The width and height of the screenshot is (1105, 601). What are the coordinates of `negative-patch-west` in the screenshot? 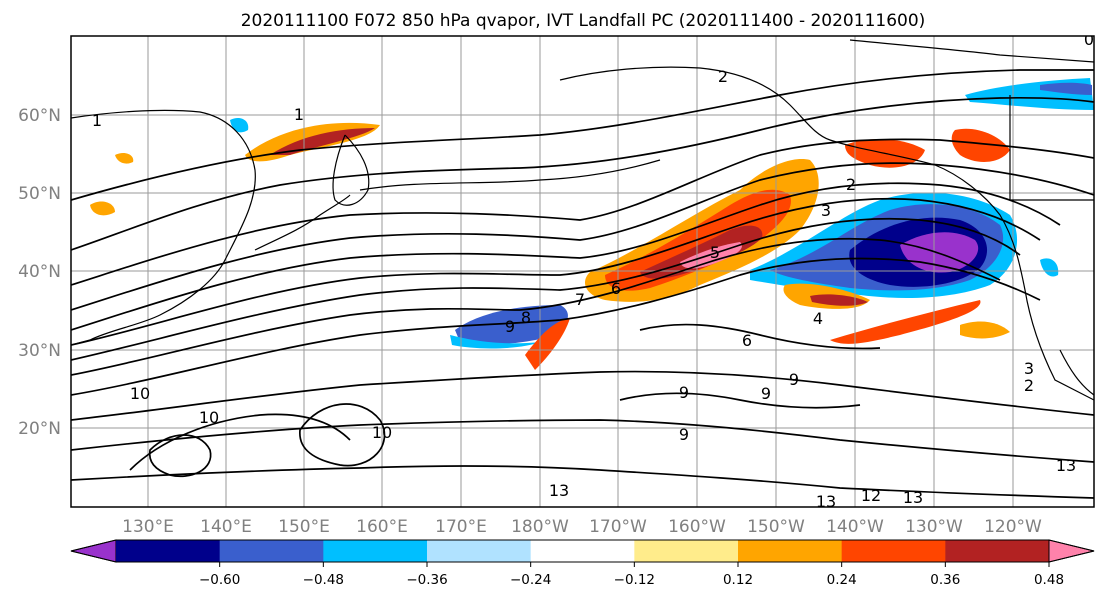 It's located at (239, 125).